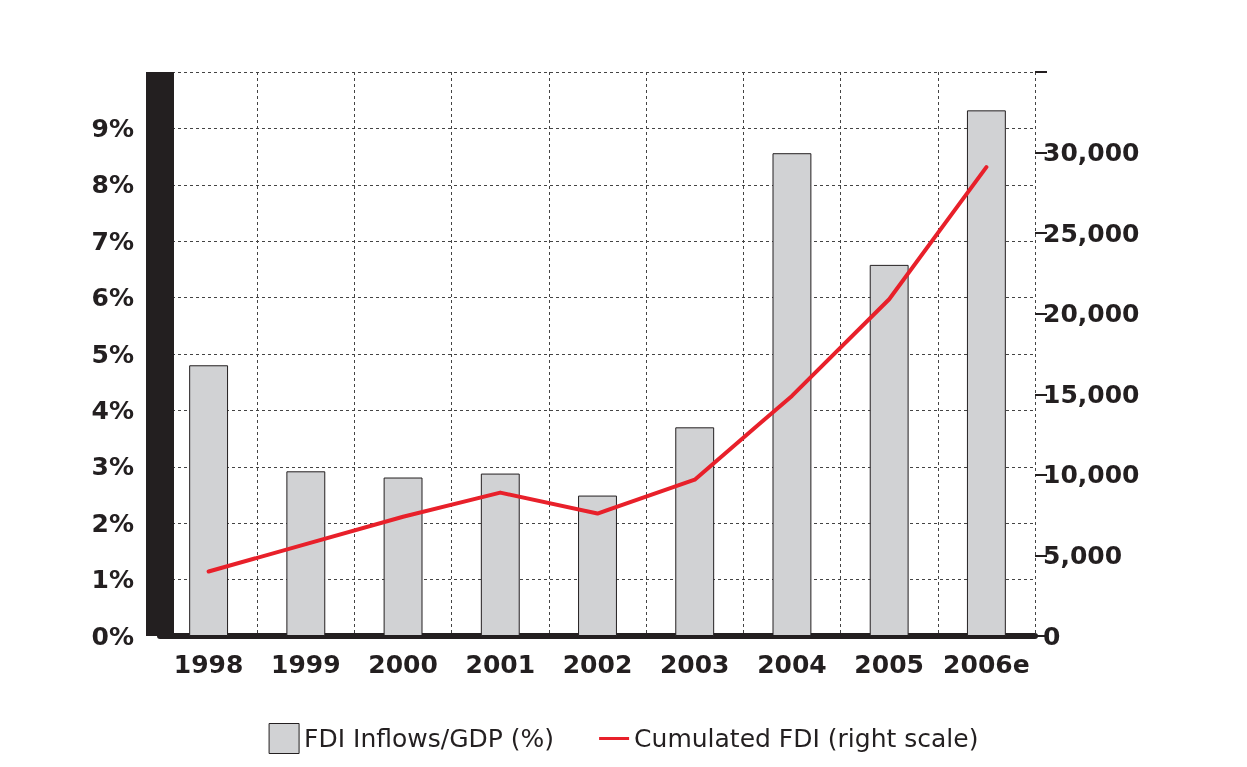 The image size is (1247, 767). Describe the element at coordinates (806, 738) in the screenshot. I see `legend-label: Cumulated FDI (right scale)` at that location.